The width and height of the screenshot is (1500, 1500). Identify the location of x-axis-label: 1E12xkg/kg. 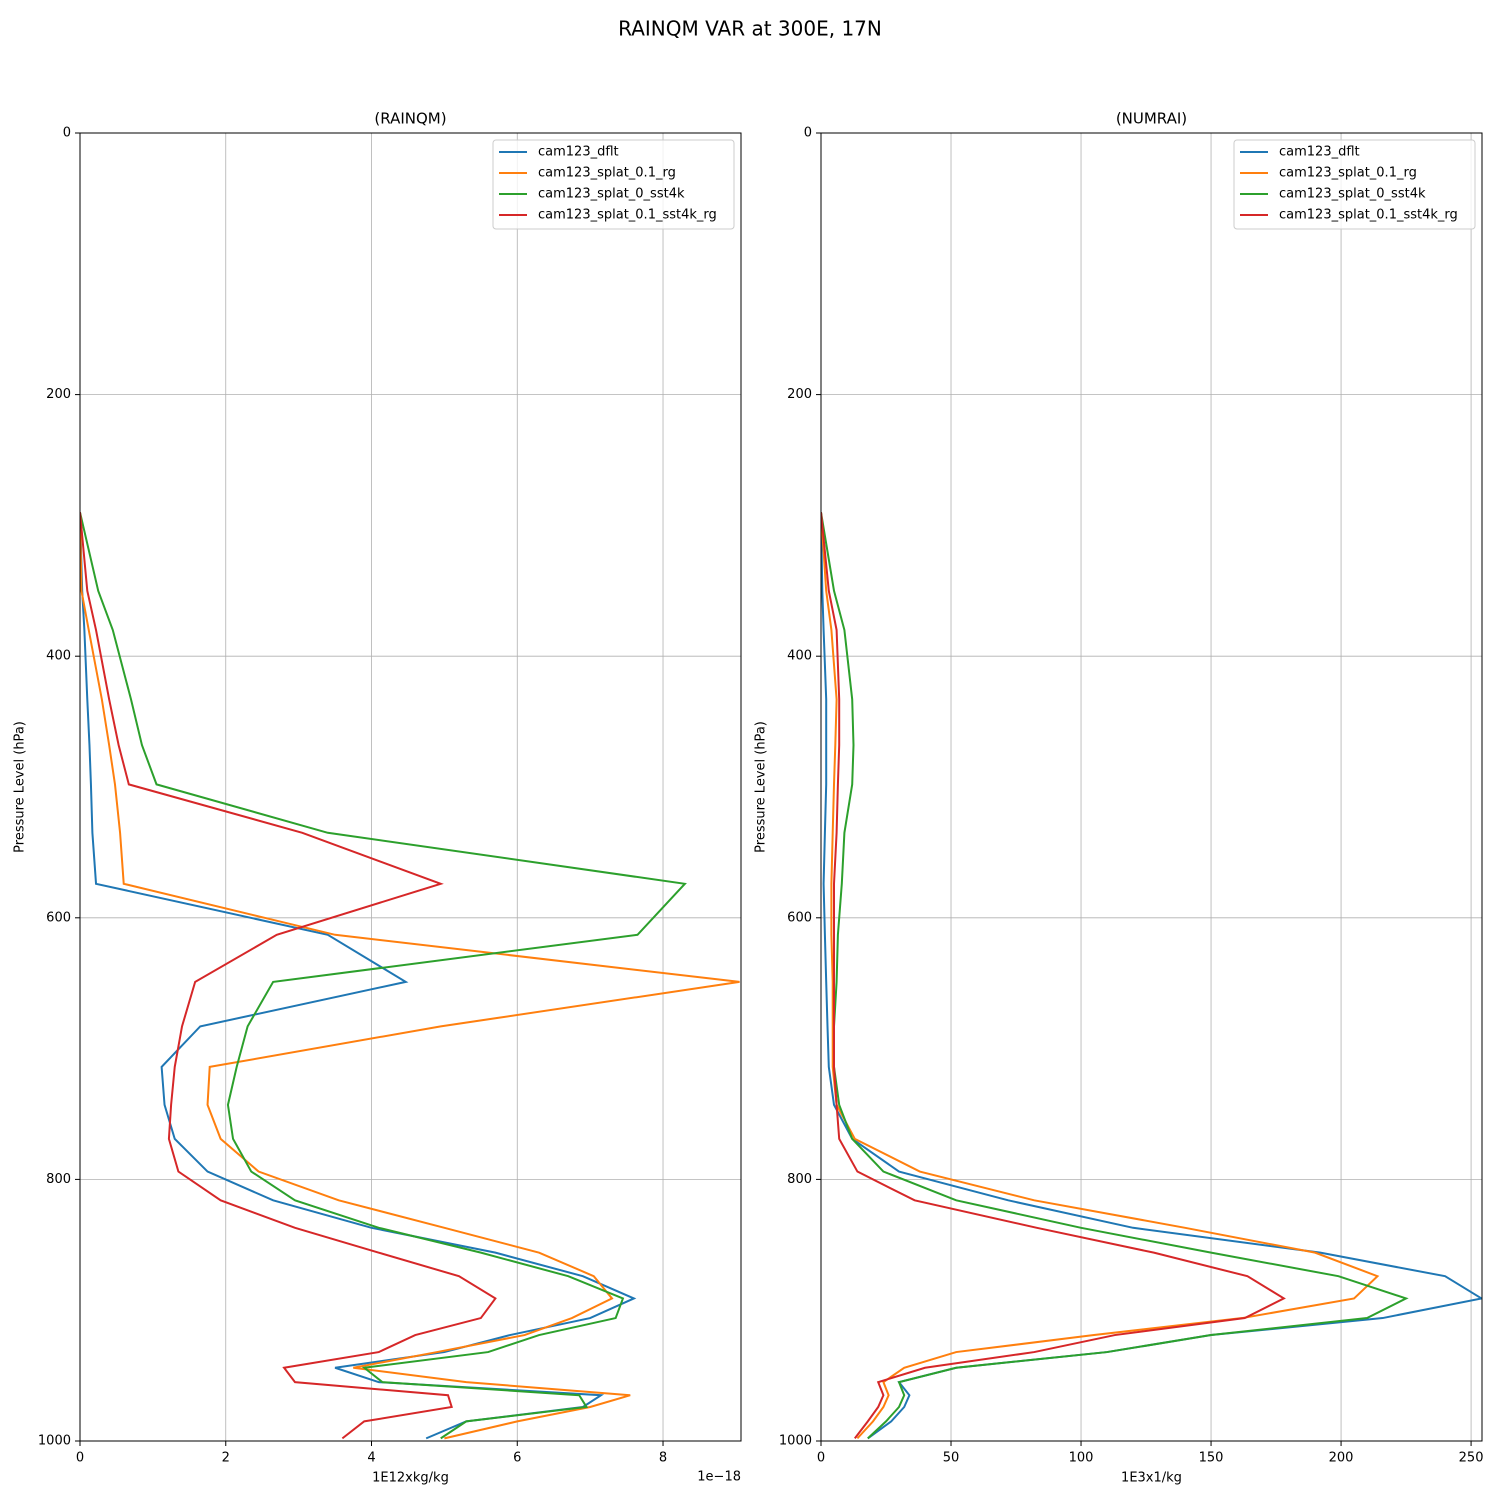
(410, 1478).